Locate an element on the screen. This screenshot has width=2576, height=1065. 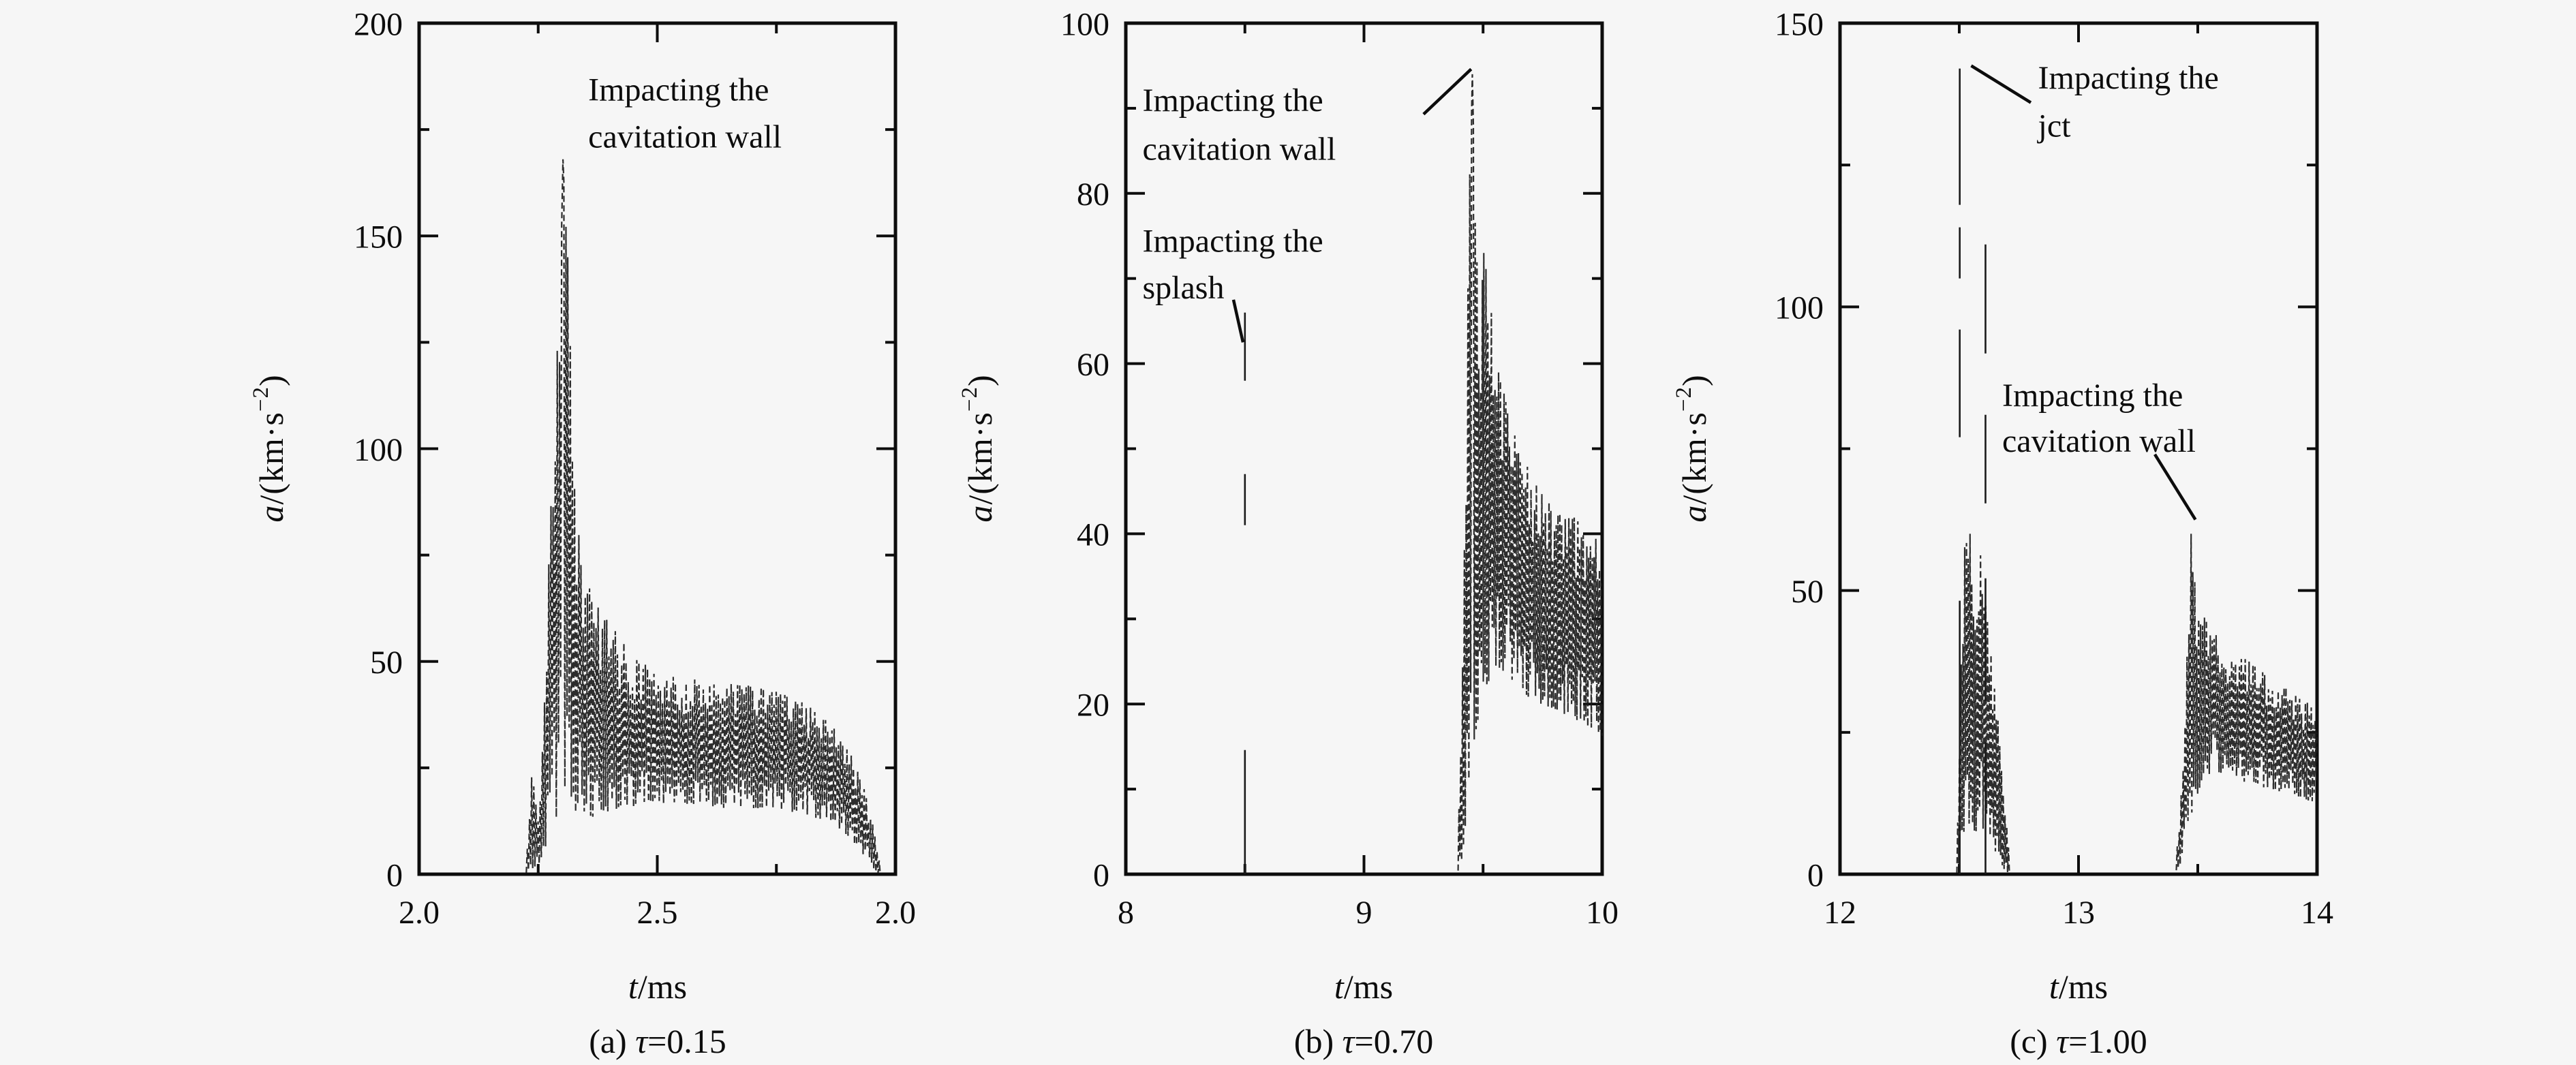
y-axis-label-a: a/(km·s−2) is located at coordinates (270, 448).